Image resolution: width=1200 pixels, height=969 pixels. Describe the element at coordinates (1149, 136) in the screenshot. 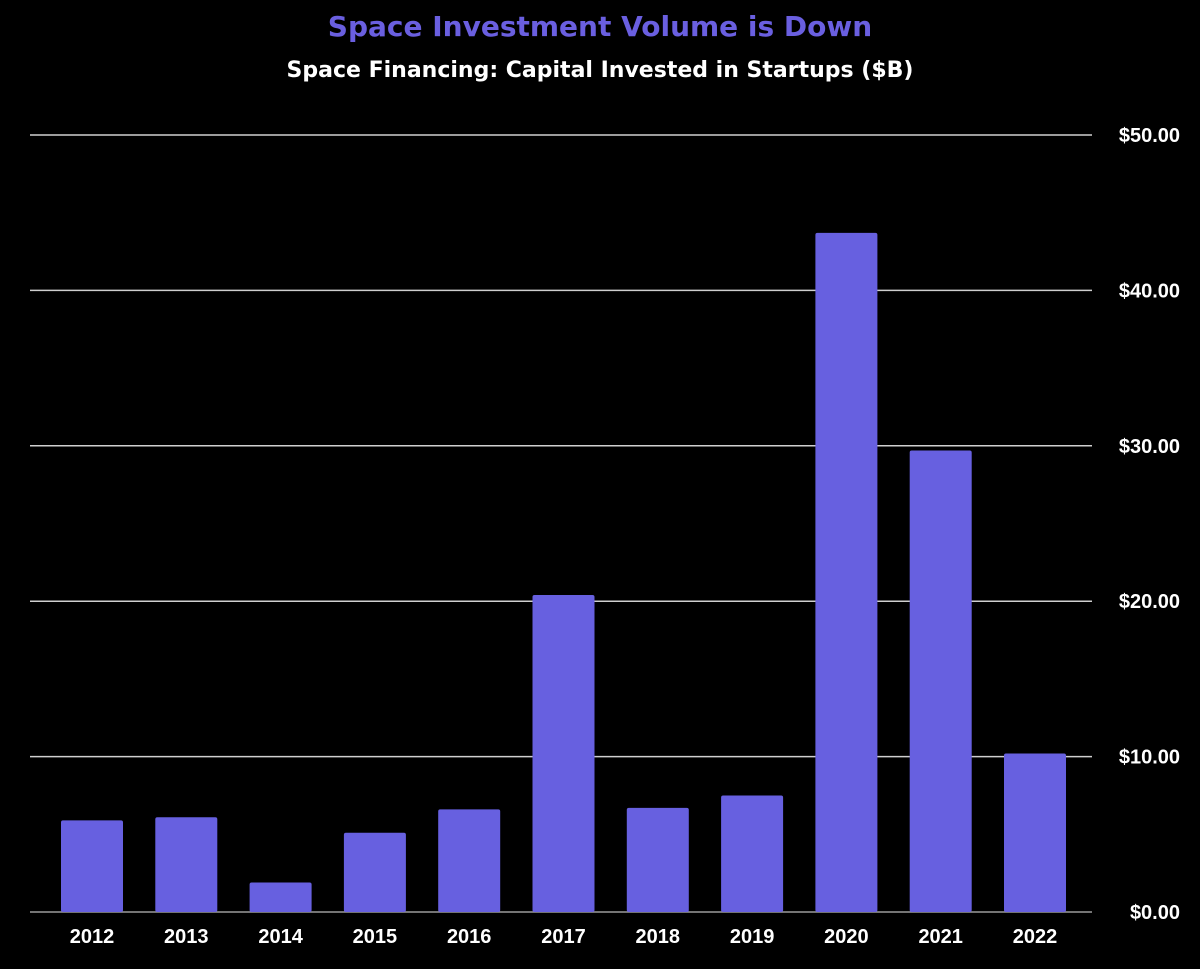

I see `y-tick-label: $50.00` at that location.